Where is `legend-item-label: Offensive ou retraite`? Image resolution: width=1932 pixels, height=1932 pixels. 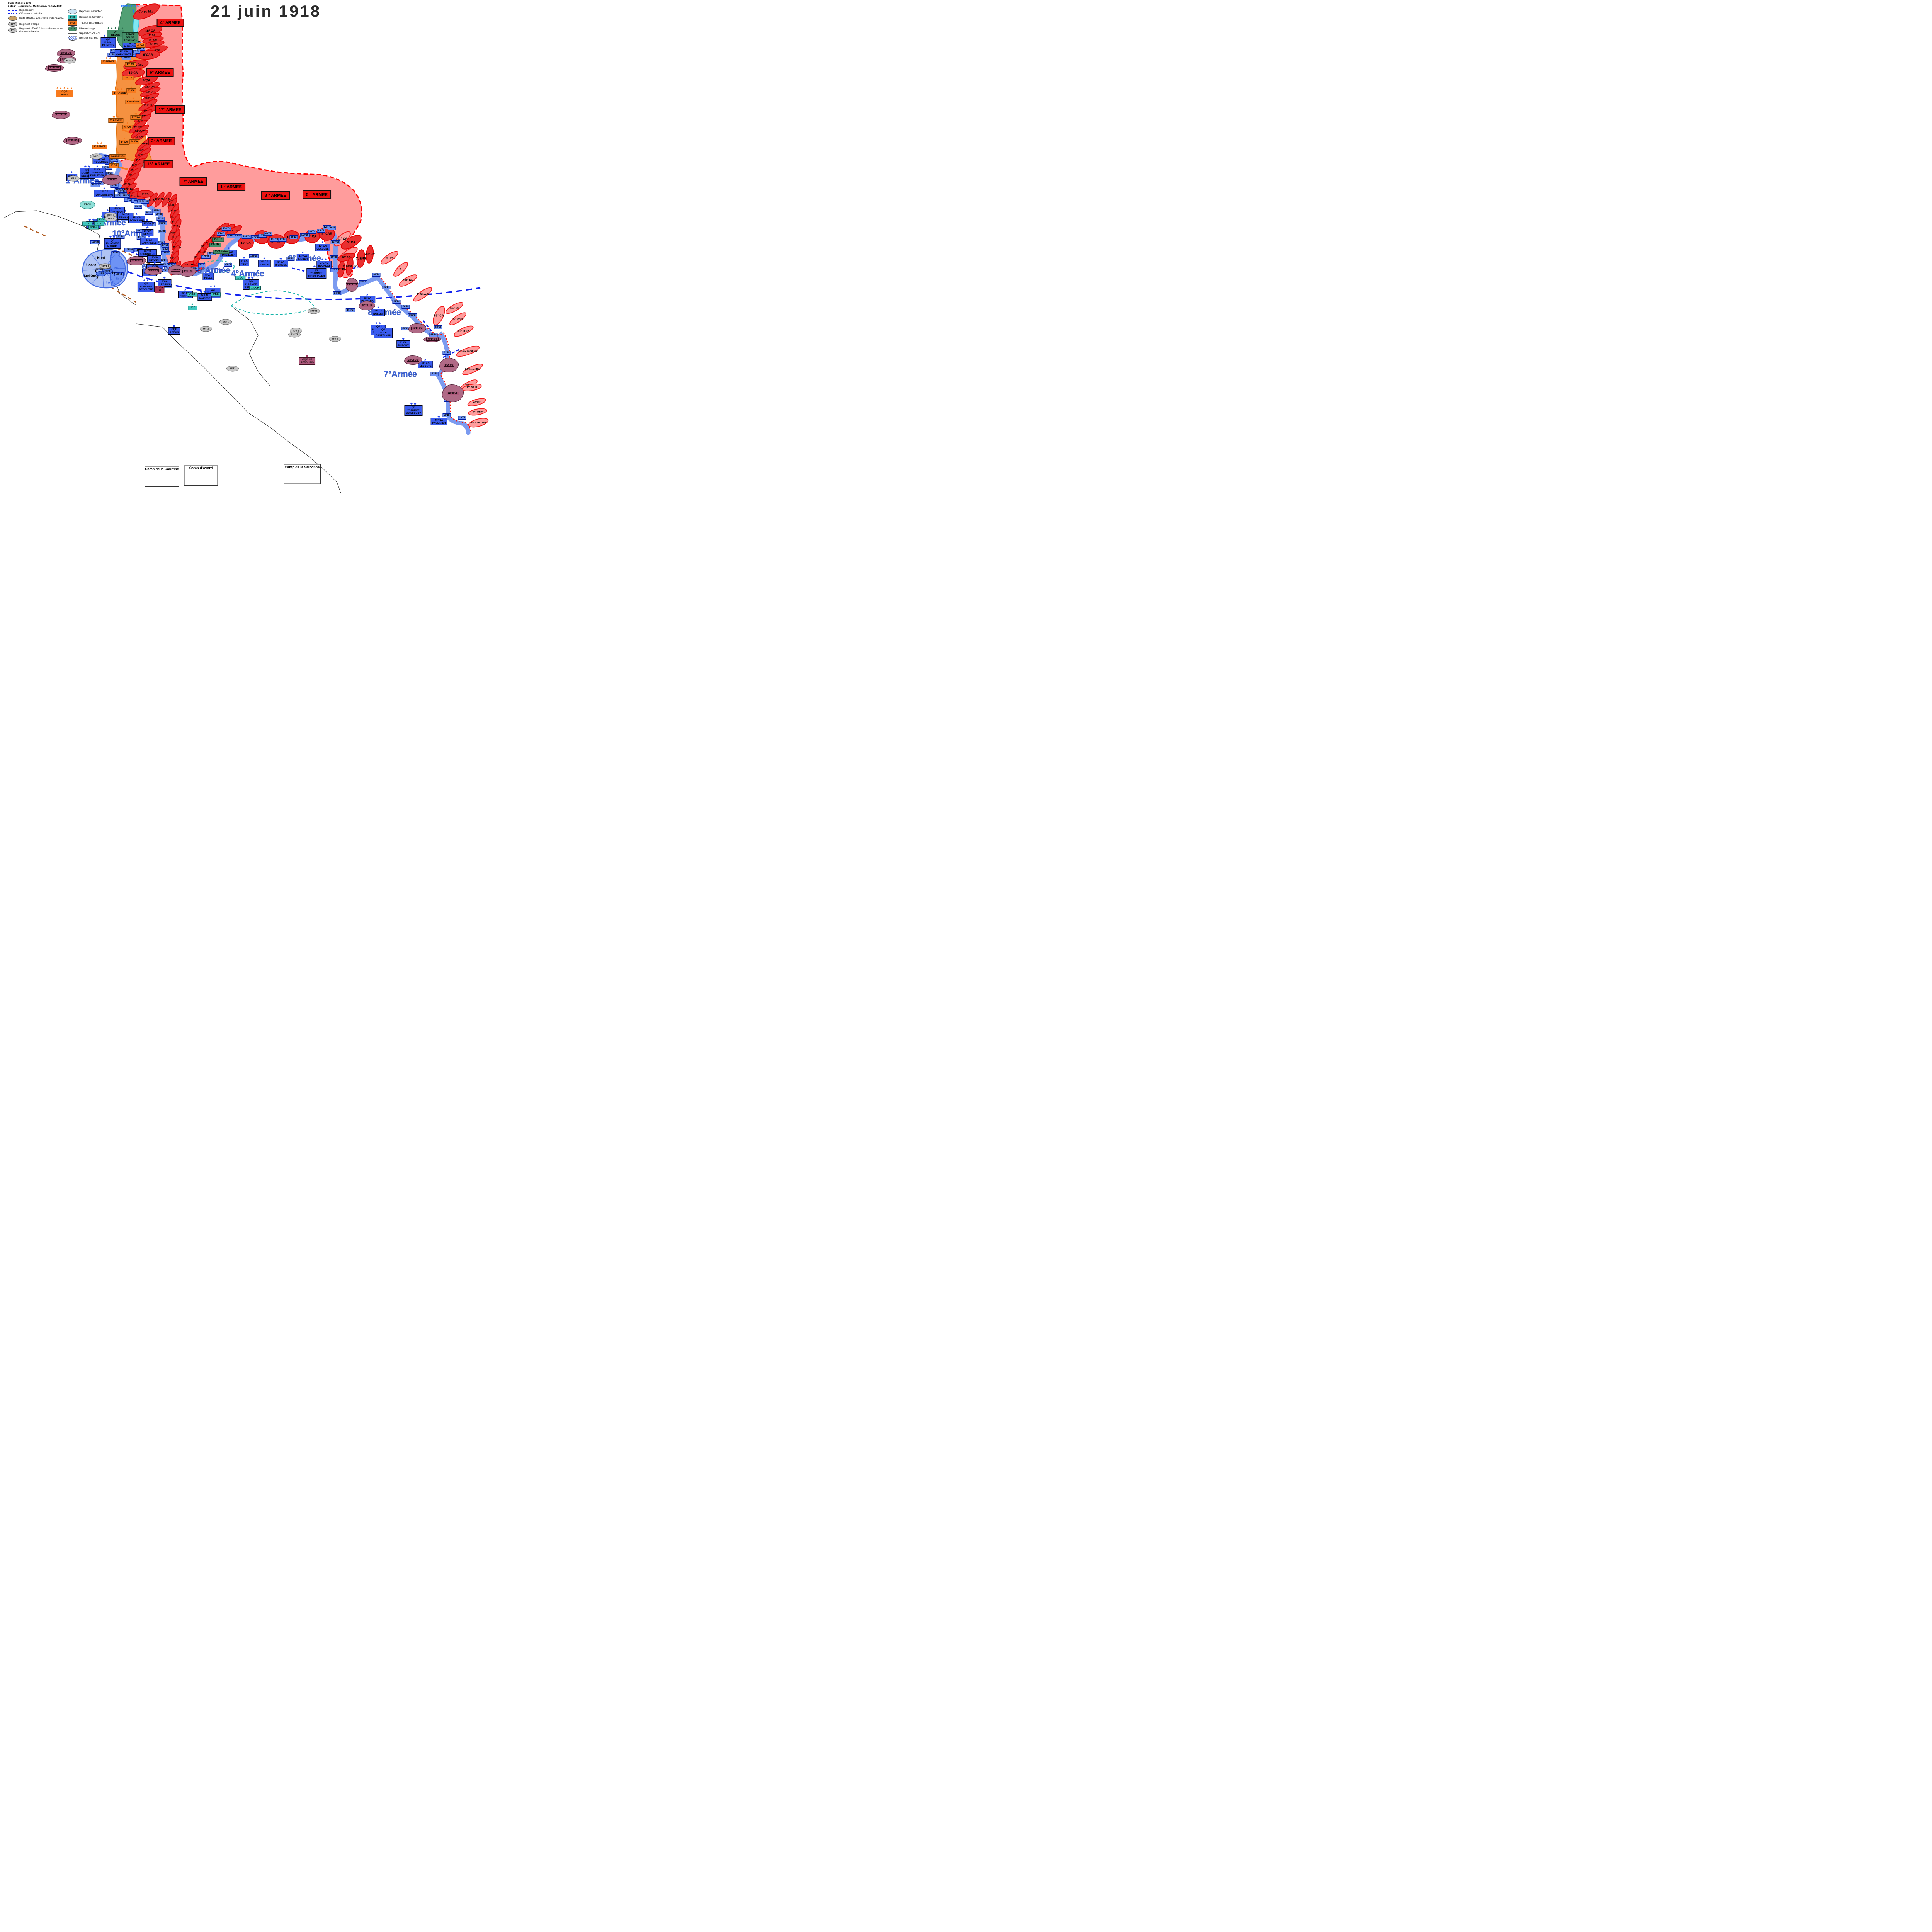
legend-item-label: Offensive ou retraite is located at coordinates (31, 13).